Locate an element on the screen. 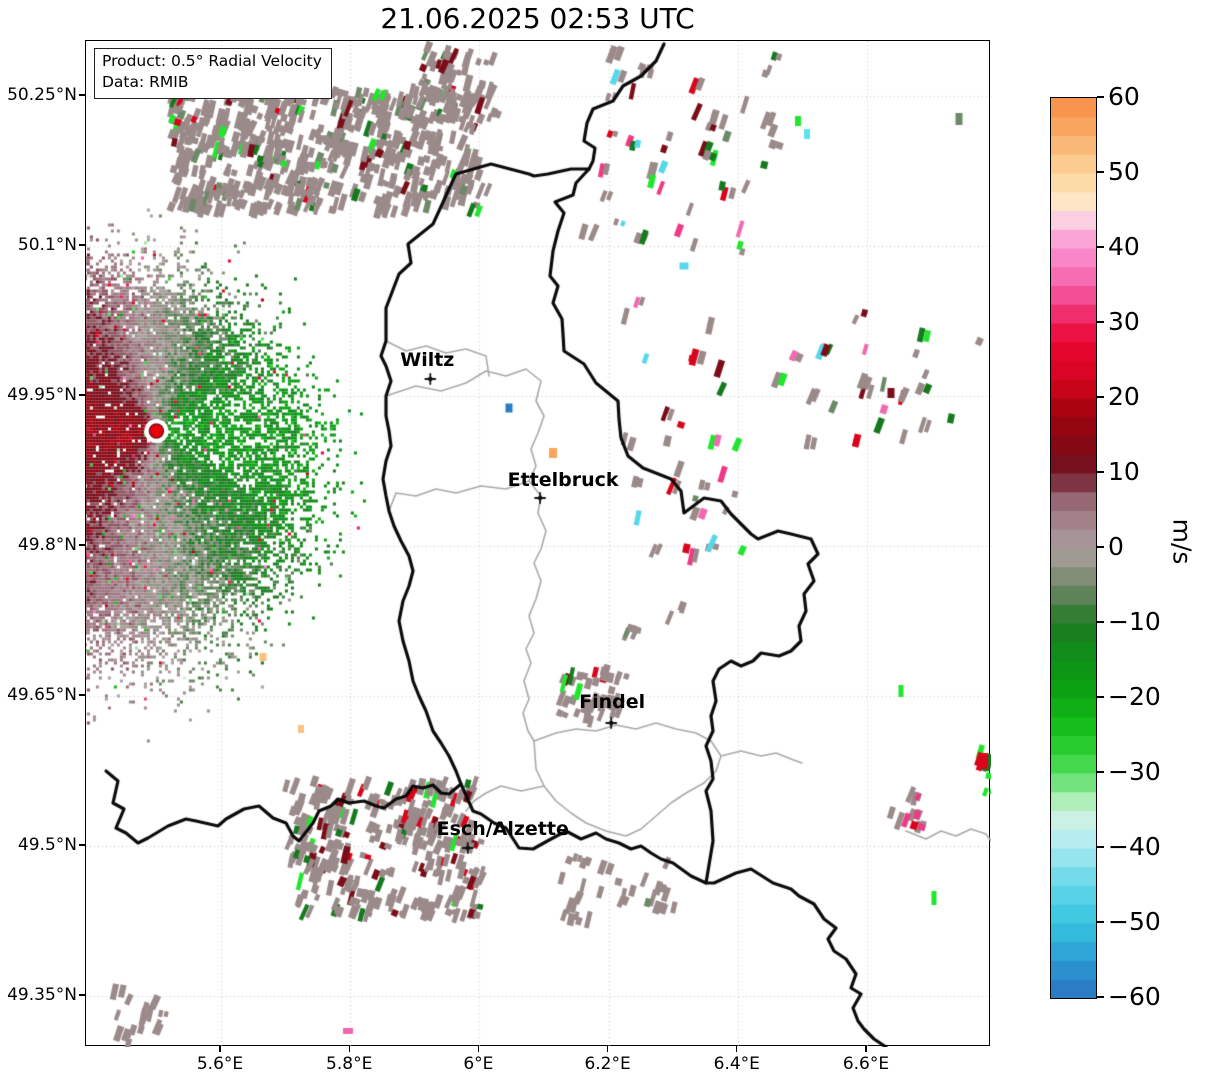 This screenshot has height=1081, width=1207. x-axis-tick-label: 5.6°E is located at coordinates (220, 1064).